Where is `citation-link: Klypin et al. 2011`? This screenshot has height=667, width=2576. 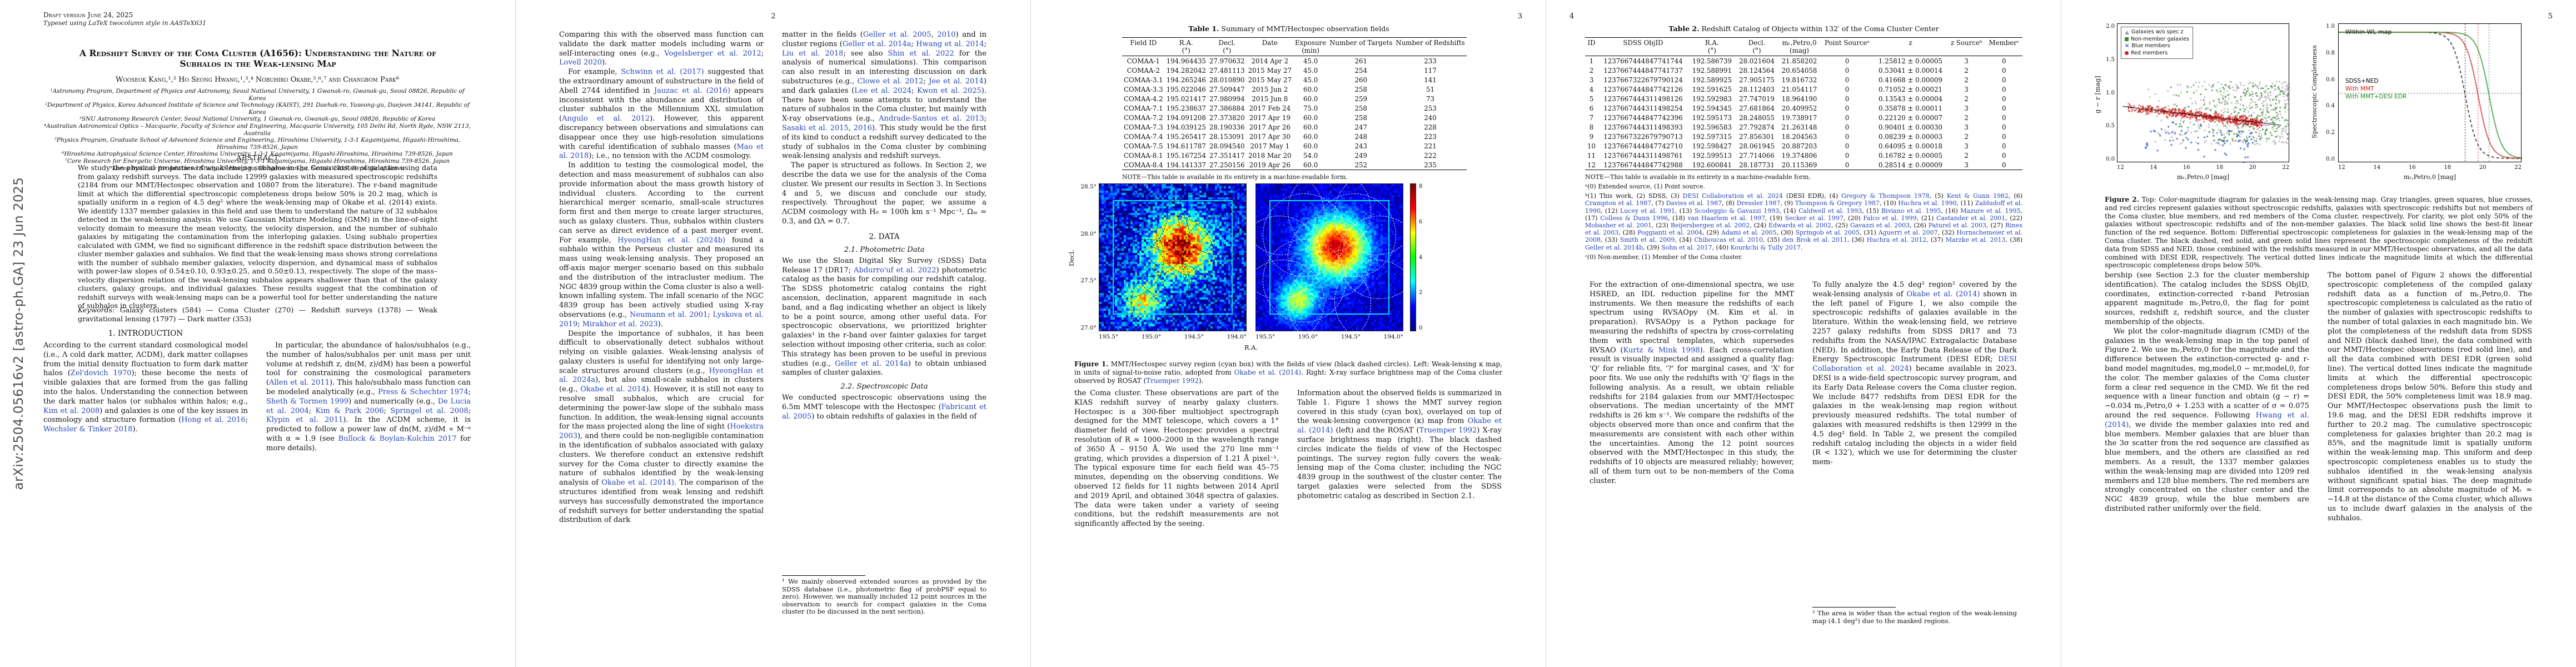 citation-link: Klypin et al. 2011 is located at coordinates (304, 420).